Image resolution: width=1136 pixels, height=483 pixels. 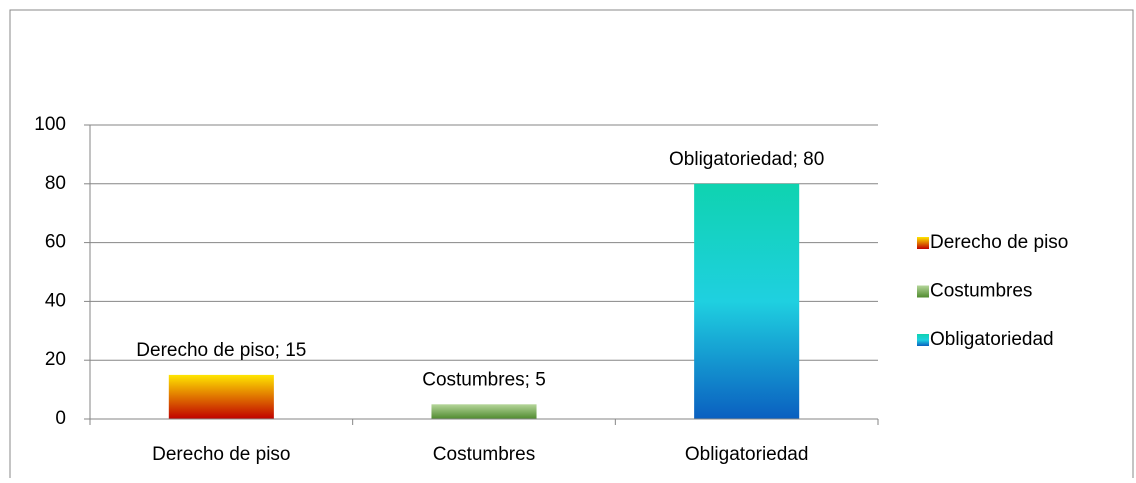 I want to click on data-label: Costumbres; 5, so click(x=484, y=379).